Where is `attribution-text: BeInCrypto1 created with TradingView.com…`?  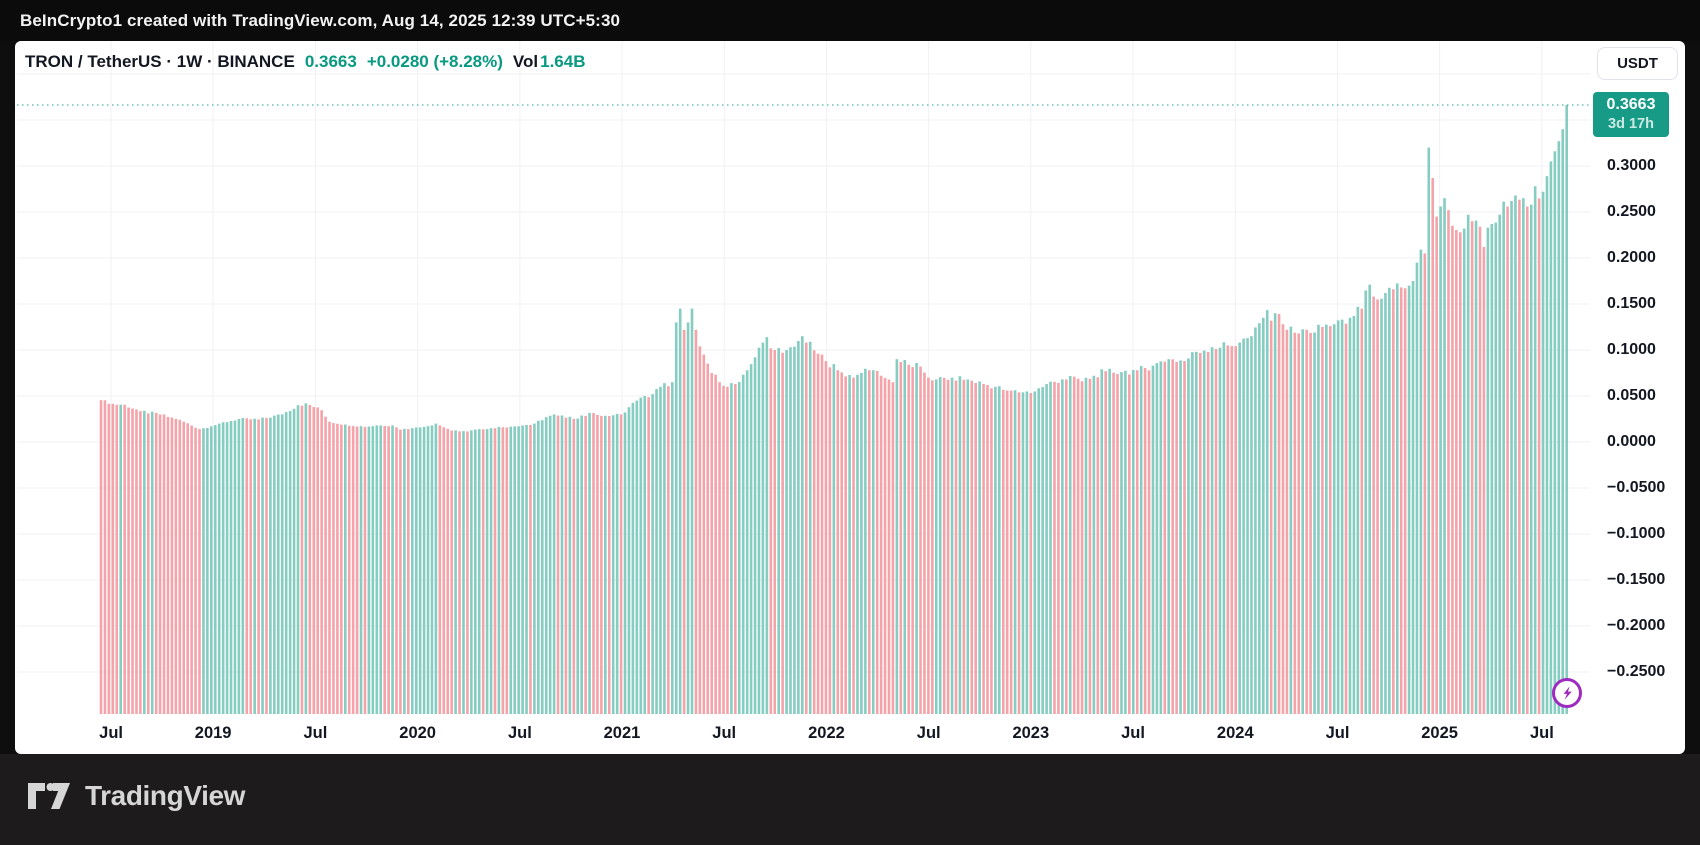
attribution-text: BeInCrypto1 created with TradingView.com… is located at coordinates (320, 20).